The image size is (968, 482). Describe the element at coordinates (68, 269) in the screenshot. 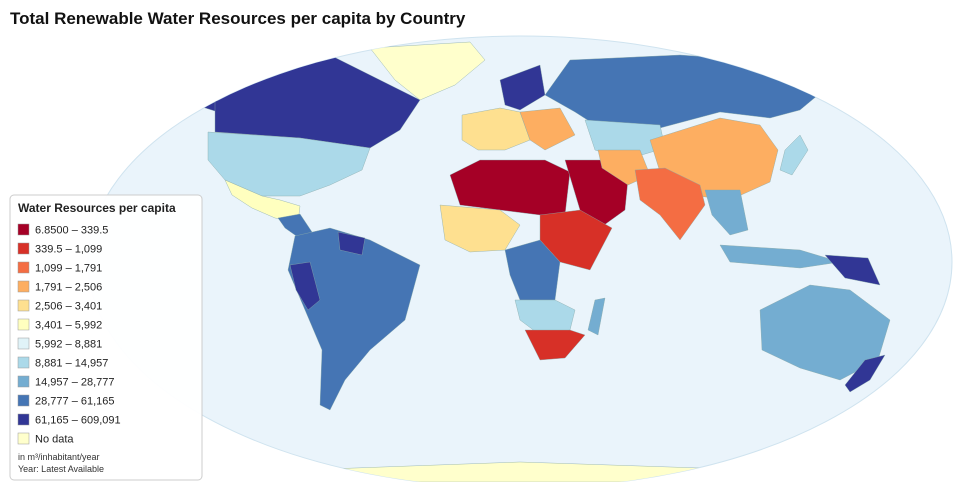

I see `legend-label: 1,099 – 1,791` at that location.